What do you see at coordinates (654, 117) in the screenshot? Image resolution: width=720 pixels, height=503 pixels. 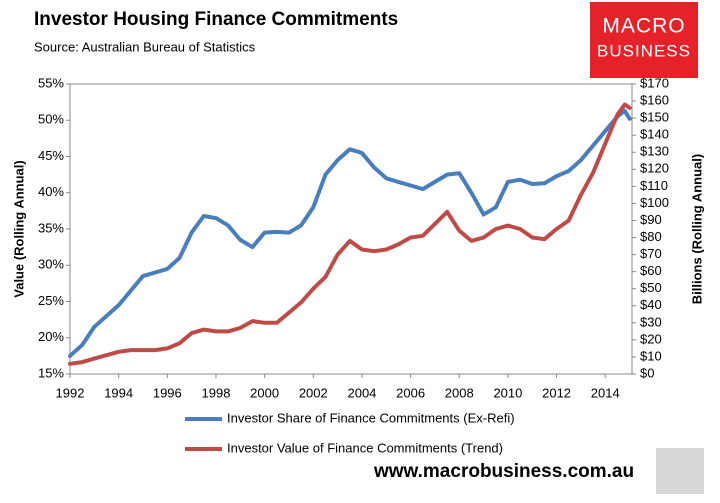 I see `y2-tick-label: $150` at bounding box center [654, 117].